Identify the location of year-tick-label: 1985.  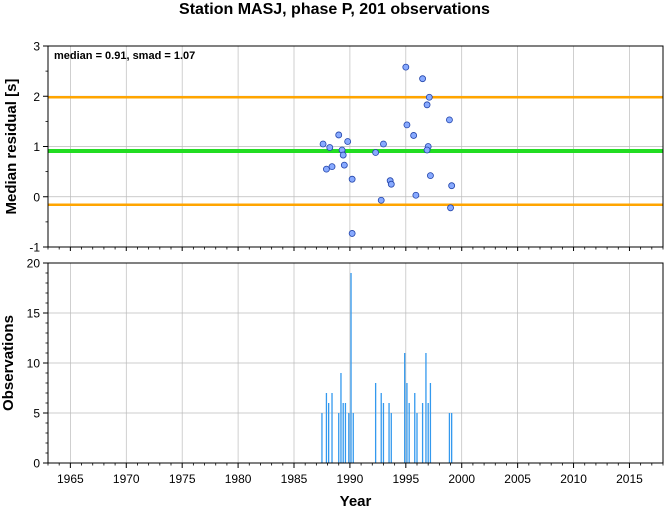
(294, 479).